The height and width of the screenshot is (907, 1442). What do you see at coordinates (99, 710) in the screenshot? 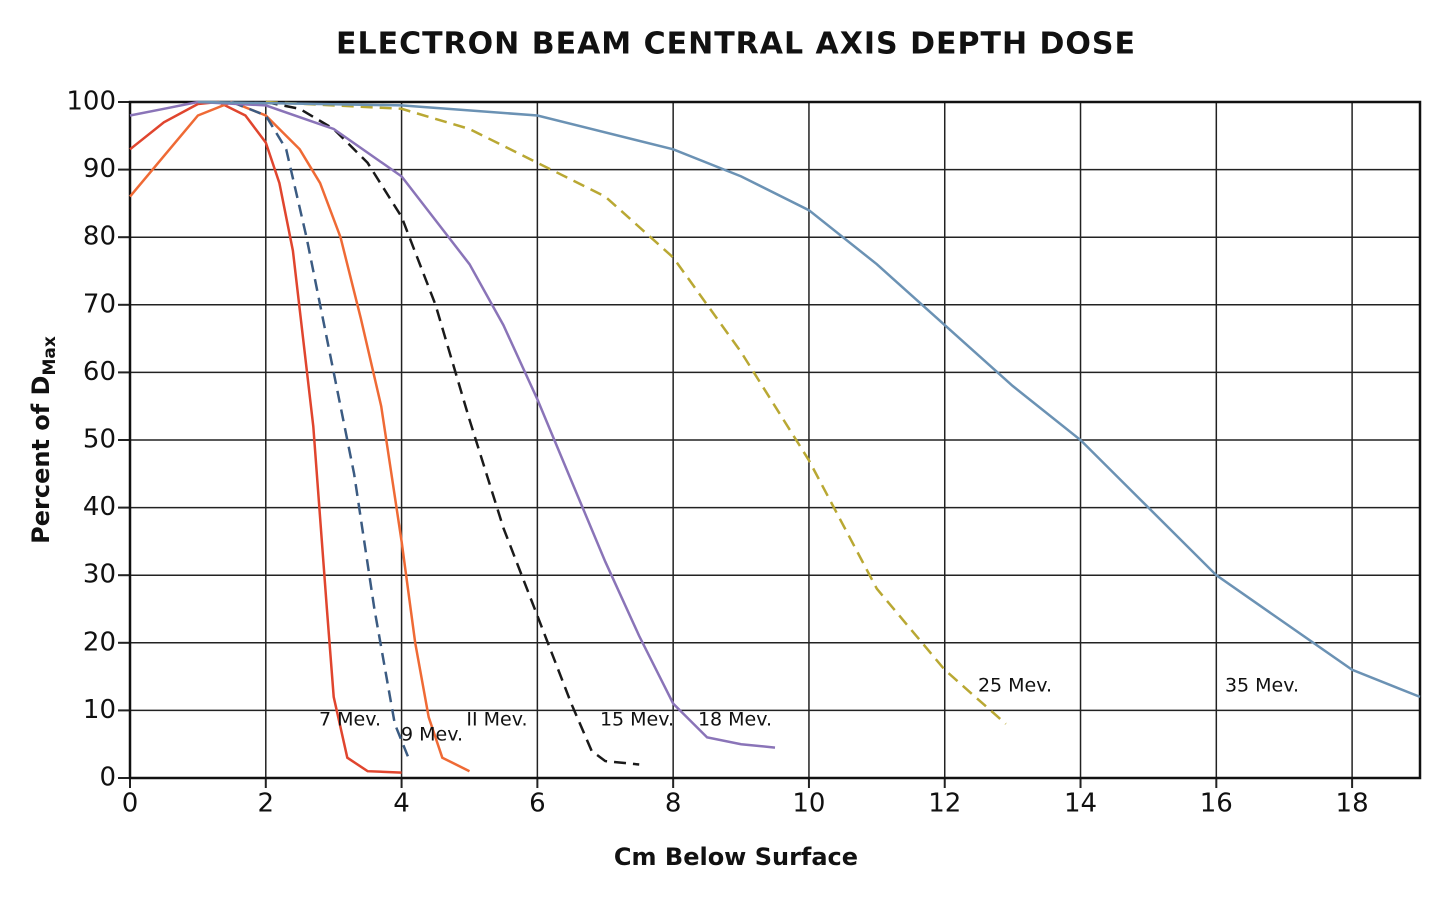
I see `y-tick-label: 10` at bounding box center [99, 710].